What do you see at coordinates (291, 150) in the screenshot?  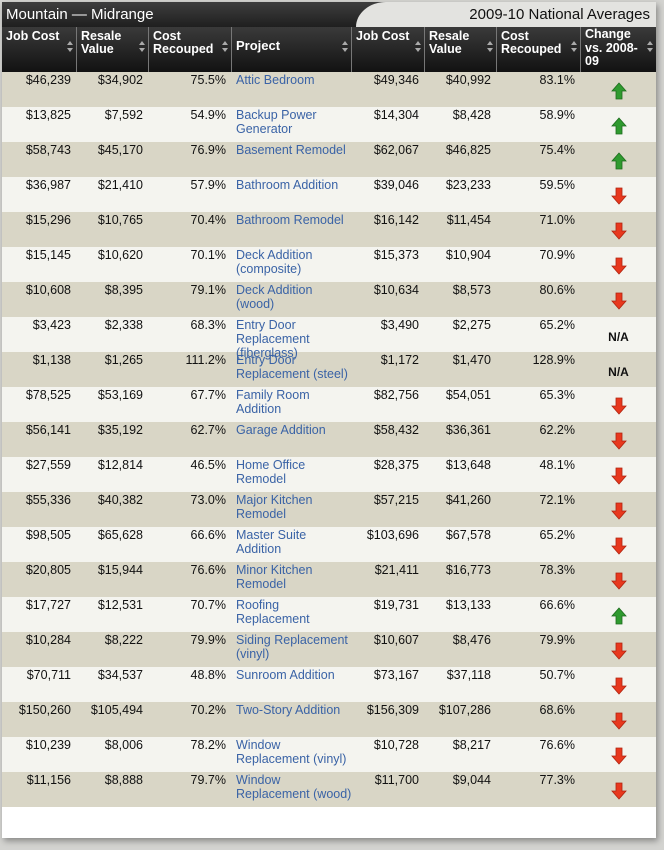 I see `project-link: Basement Remodel` at bounding box center [291, 150].